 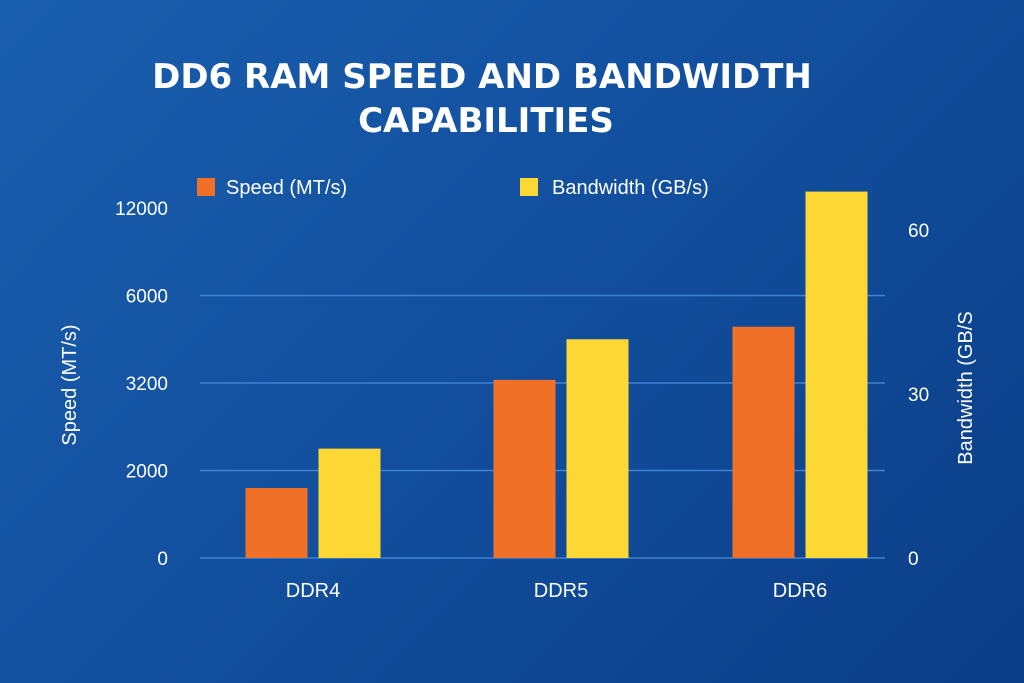 I want to click on bar-ddr4-bandwidth, so click(x=349, y=503).